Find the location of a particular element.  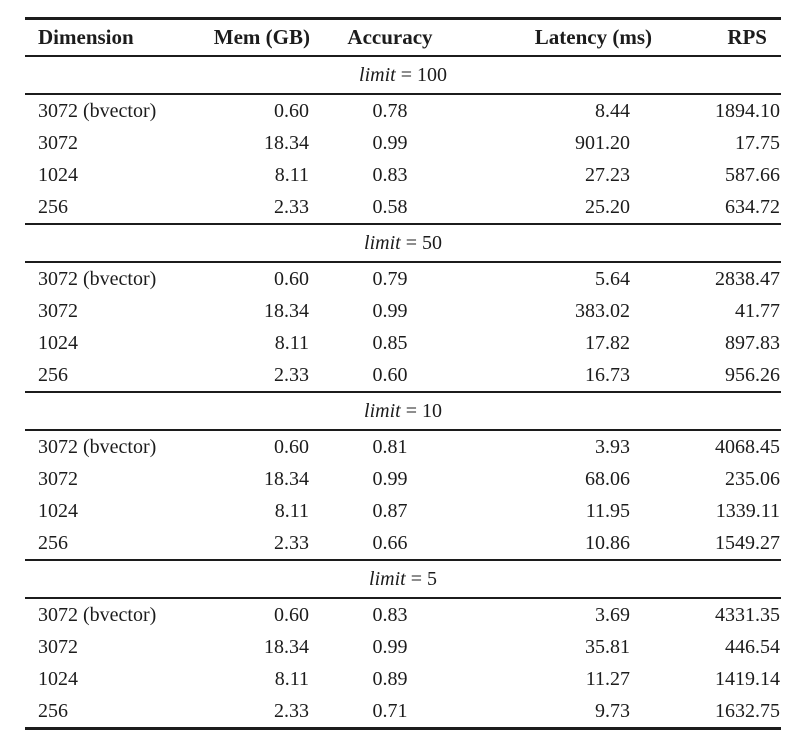

cell-latency-ms: 17.82 is located at coordinates (607, 342).